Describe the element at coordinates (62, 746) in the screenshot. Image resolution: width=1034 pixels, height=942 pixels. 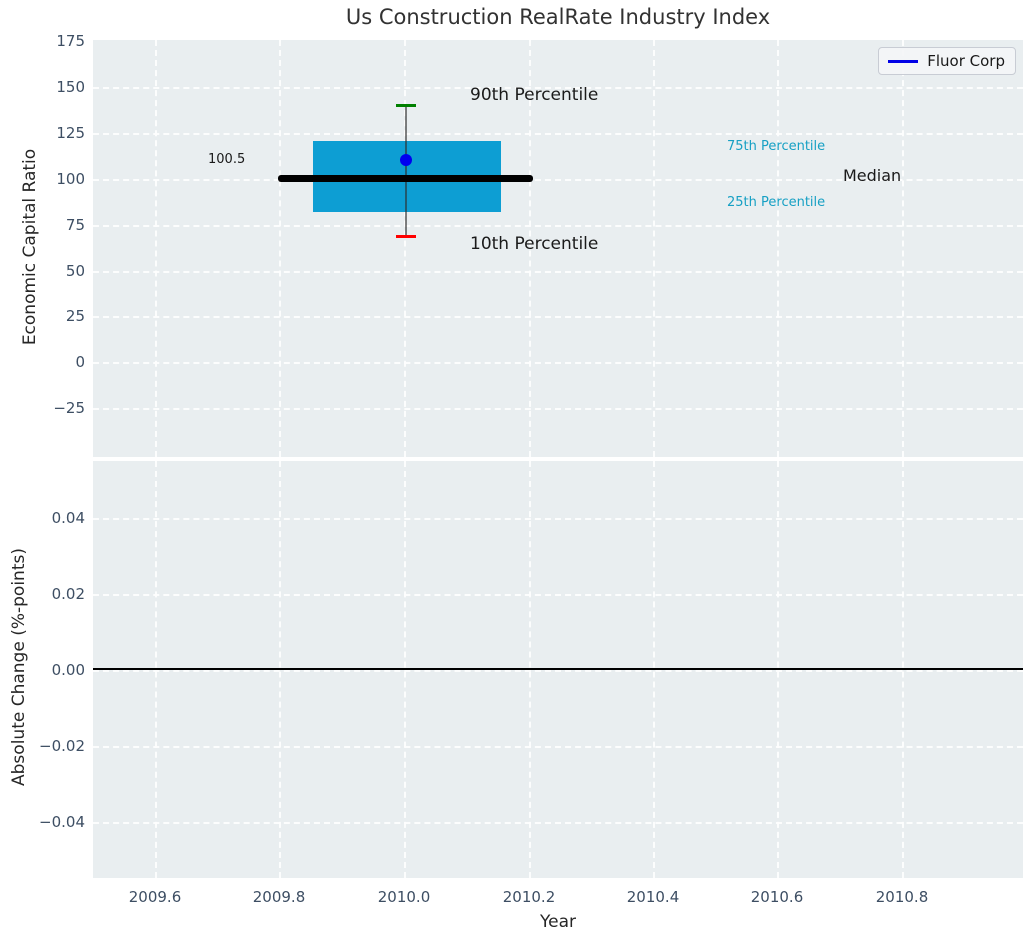
I see `y-tick-label: −0.02` at that location.